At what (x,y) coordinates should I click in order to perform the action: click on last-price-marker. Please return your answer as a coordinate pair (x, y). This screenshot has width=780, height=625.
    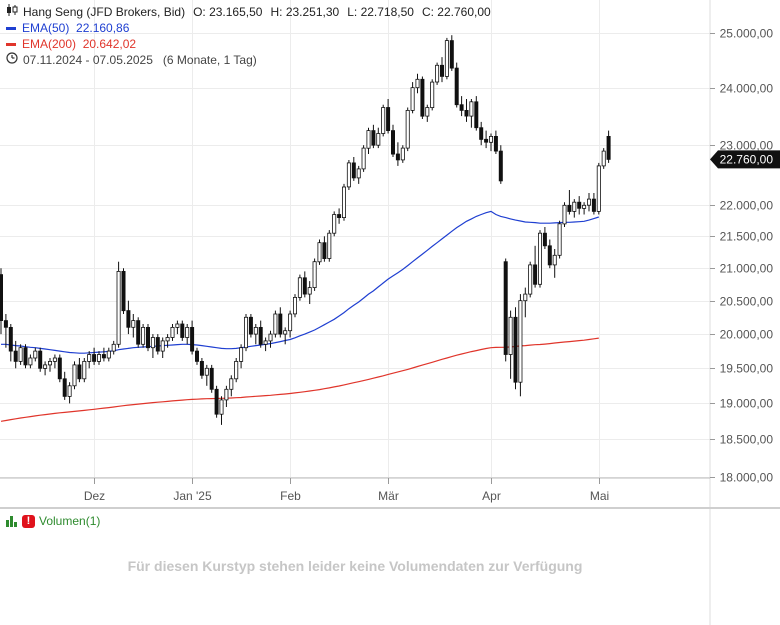
    Looking at the image, I should click on (745, 159).